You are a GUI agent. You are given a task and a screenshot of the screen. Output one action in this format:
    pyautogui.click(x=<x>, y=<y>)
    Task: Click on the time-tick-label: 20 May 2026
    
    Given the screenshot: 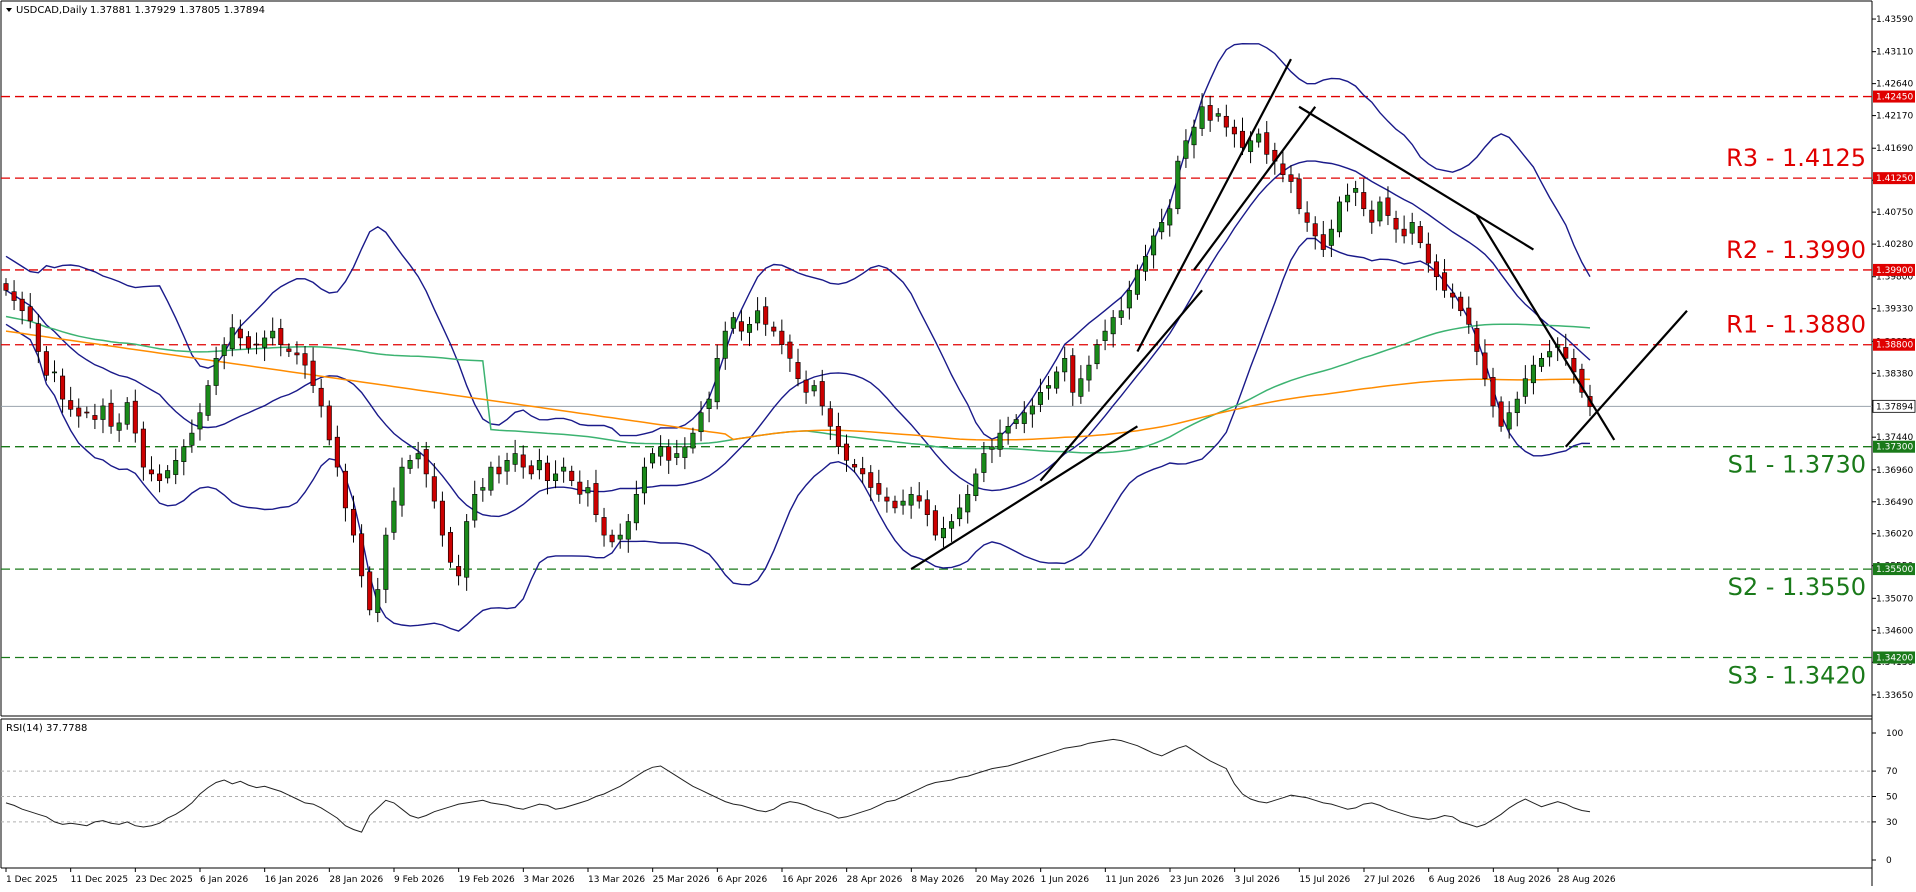 What is the action you would take?
    pyautogui.click(x=1005, y=880)
    